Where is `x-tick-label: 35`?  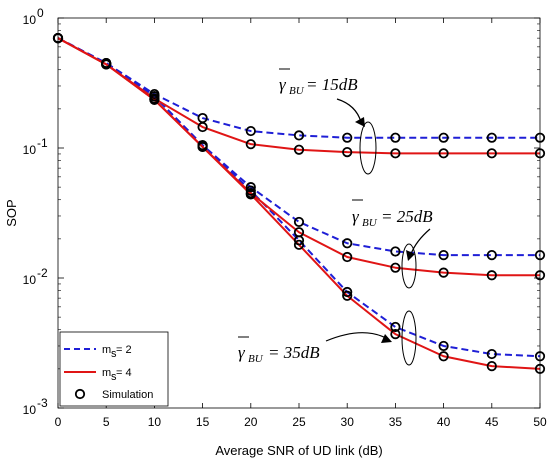
x-tick-label: 35 is located at coordinates (396, 422).